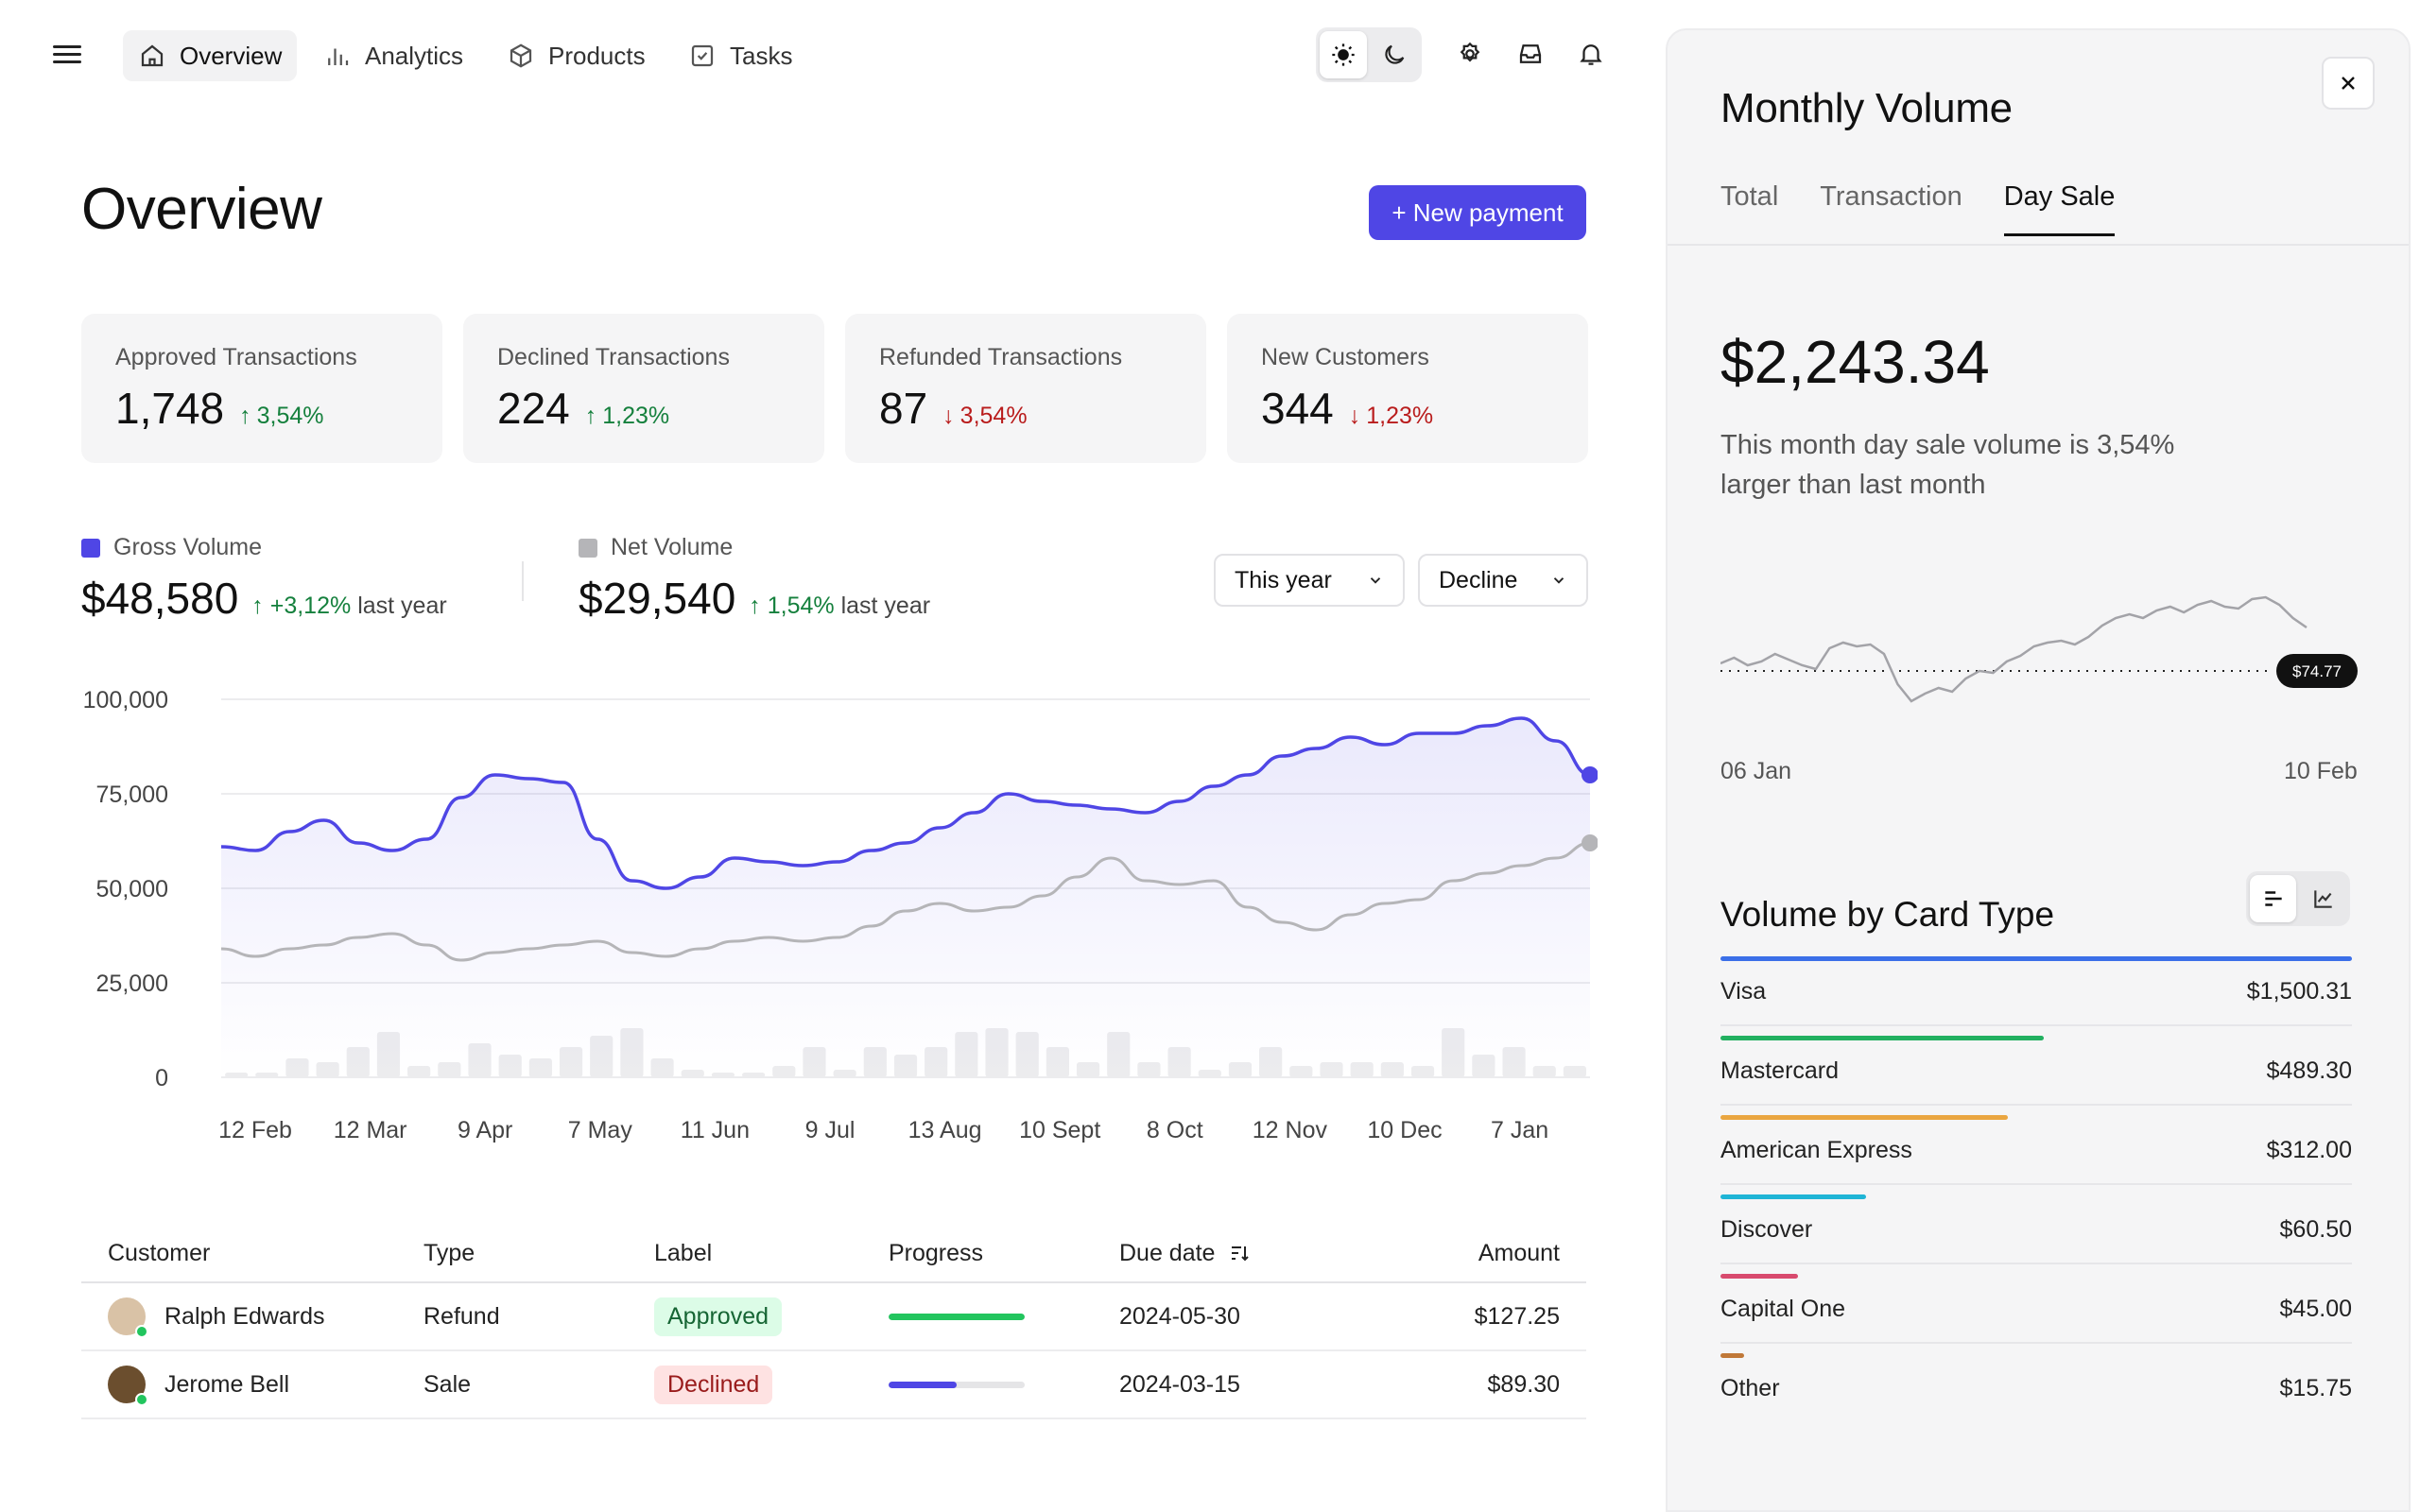  I want to click on period-select: This year, so click(1309, 580).